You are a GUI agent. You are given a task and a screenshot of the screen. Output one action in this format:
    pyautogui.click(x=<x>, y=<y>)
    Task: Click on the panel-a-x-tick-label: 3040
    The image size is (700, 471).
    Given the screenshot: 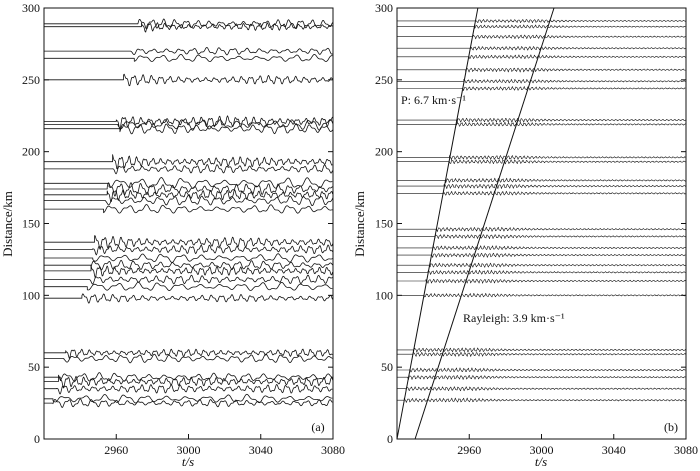 What is the action you would take?
    pyautogui.click(x=261, y=450)
    